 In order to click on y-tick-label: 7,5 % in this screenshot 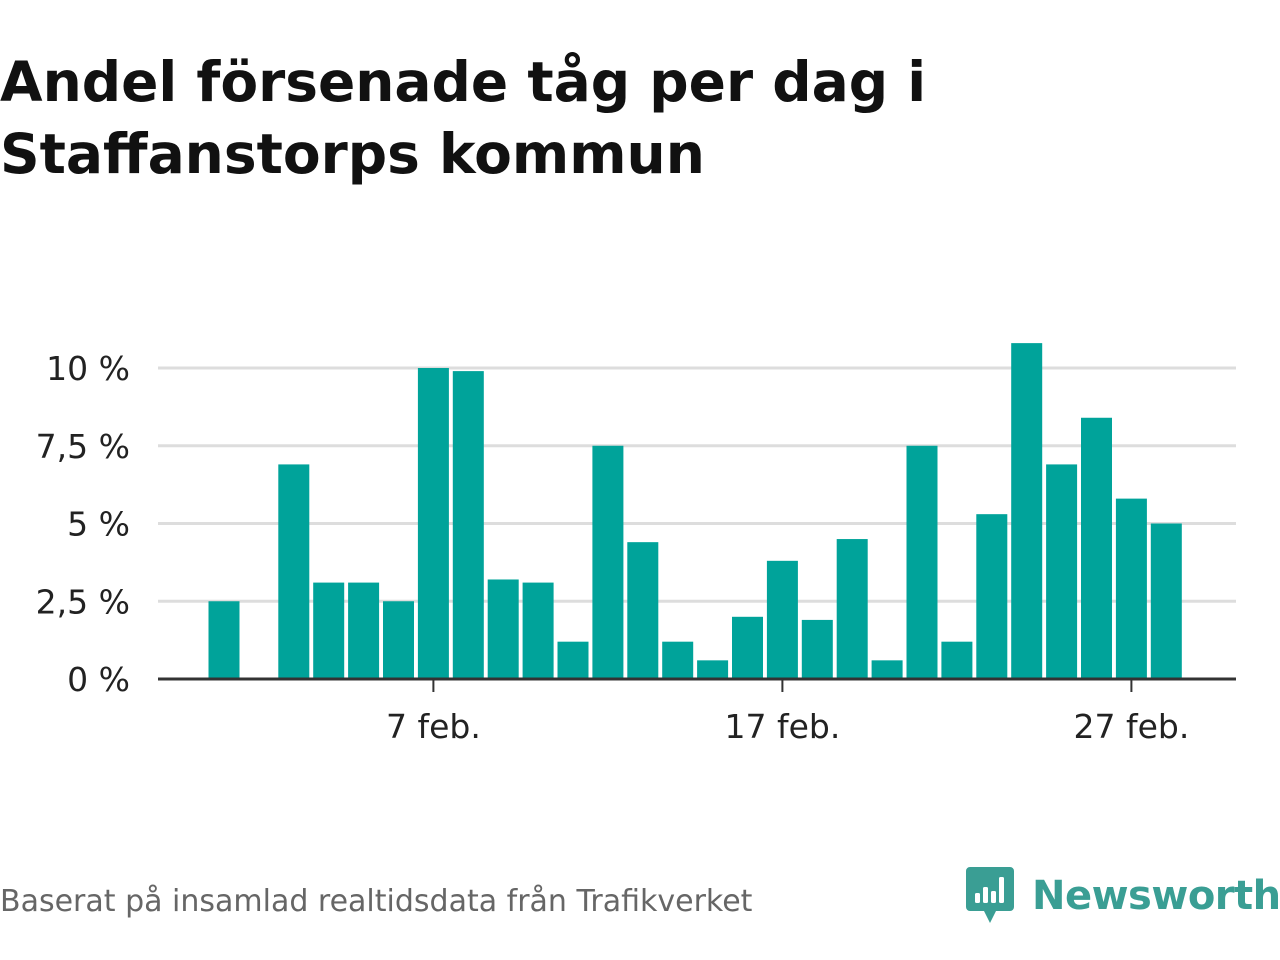, I will do `click(83, 446)`.